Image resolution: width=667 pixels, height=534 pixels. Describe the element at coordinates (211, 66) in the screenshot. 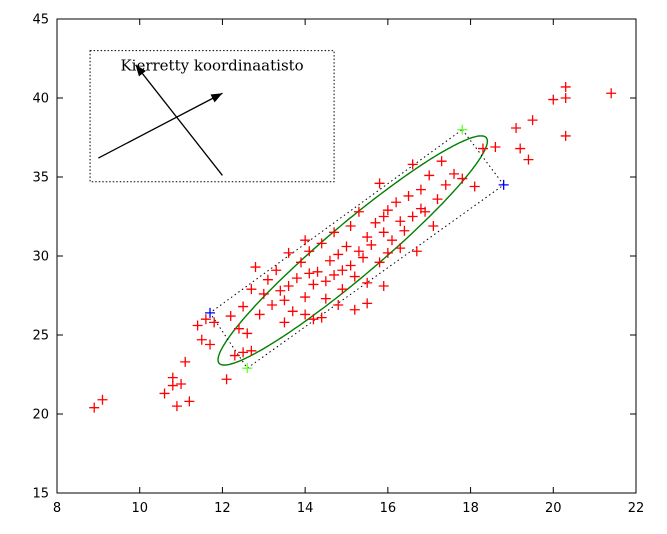

I see `inset-title: Kierretty koordinaatisto` at that location.